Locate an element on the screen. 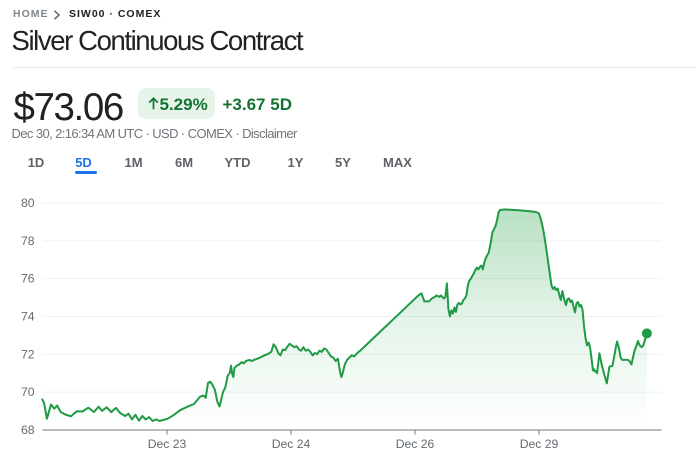 The image size is (696, 467). svg-text: Dec 24 is located at coordinates (291, 444).